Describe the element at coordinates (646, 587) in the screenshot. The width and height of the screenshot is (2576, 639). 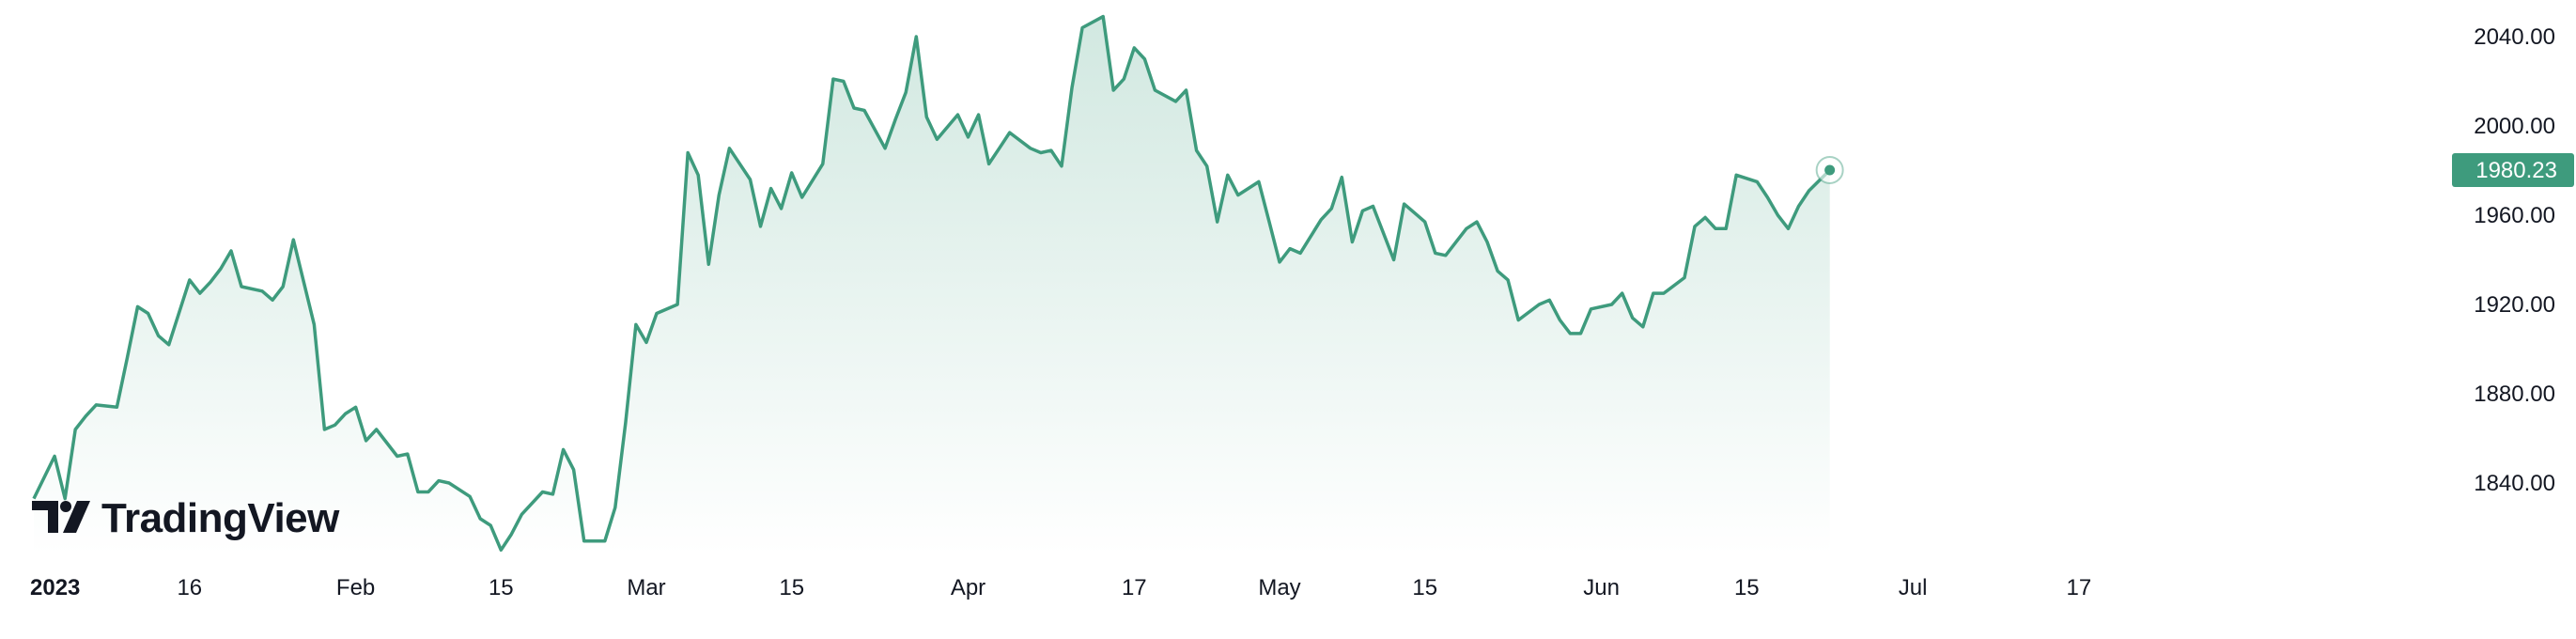
I see `x-tick-label: Mar` at that location.